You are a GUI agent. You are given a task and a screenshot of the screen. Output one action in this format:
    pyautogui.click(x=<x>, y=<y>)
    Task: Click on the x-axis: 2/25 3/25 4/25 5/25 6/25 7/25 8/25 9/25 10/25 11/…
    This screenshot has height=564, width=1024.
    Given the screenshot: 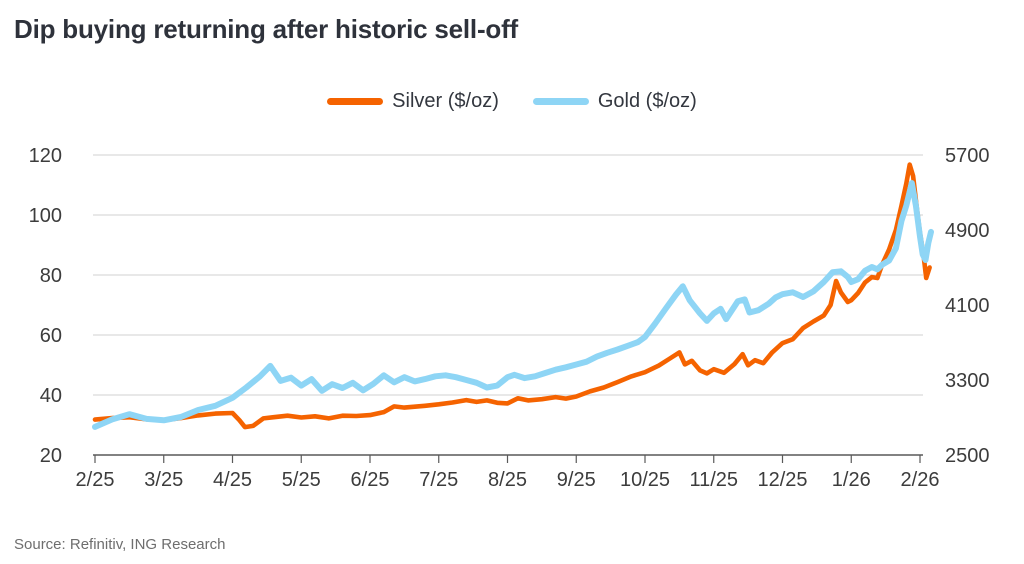 What is the action you would take?
    pyautogui.click(x=508, y=472)
    